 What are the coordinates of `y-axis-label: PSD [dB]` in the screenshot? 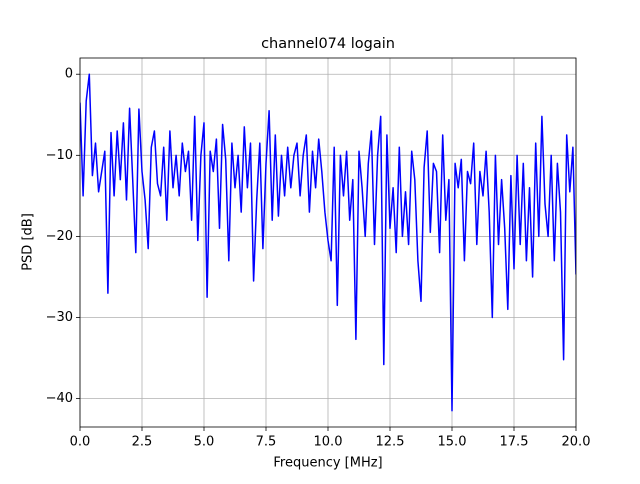 It's located at (28, 242).